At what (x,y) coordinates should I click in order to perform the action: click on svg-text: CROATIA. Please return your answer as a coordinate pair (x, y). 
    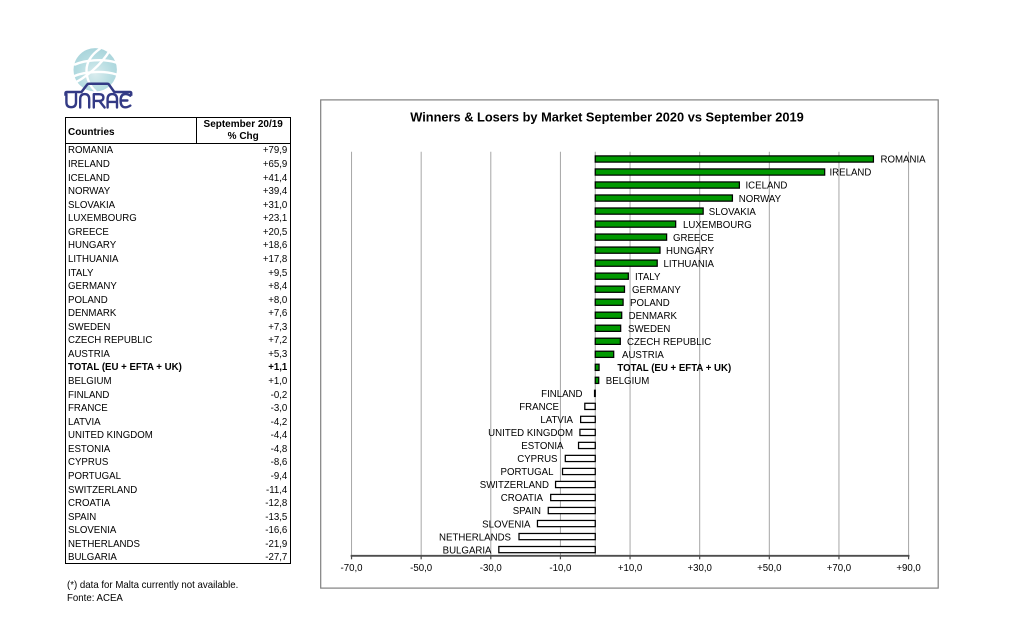
    Looking at the image, I should click on (522, 498).